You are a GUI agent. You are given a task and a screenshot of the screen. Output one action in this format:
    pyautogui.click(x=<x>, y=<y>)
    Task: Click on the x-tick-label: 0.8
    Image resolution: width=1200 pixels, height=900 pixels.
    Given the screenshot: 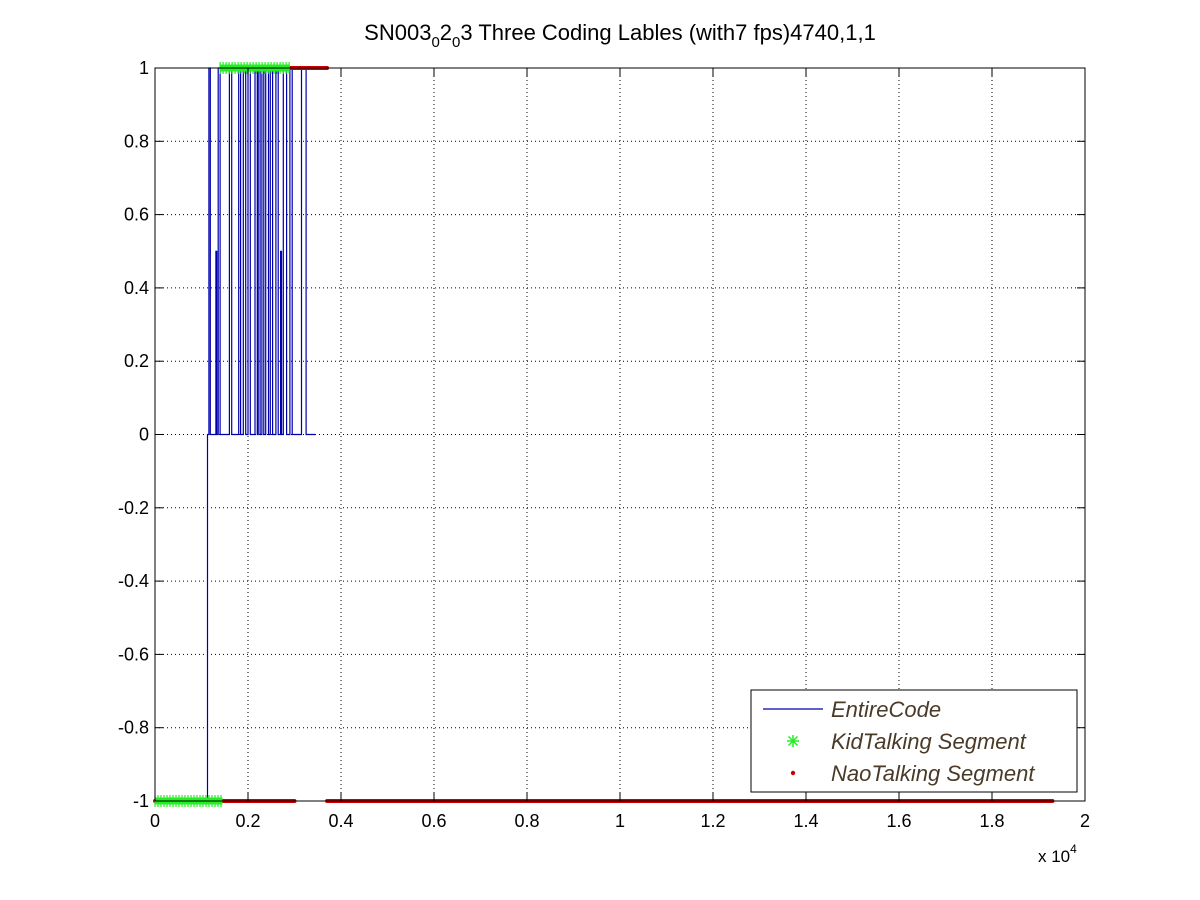 What is the action you would take?
    pyautogui.click(x=526, y=821)
    